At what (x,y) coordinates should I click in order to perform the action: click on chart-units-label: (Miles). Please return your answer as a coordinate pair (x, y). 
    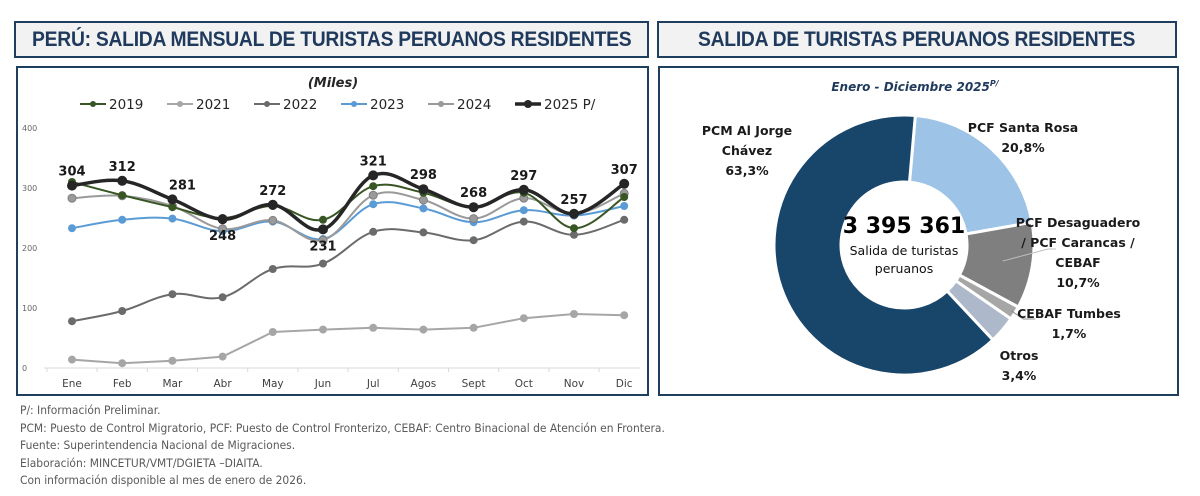
    Looking at the image, I should click on (333, 83).